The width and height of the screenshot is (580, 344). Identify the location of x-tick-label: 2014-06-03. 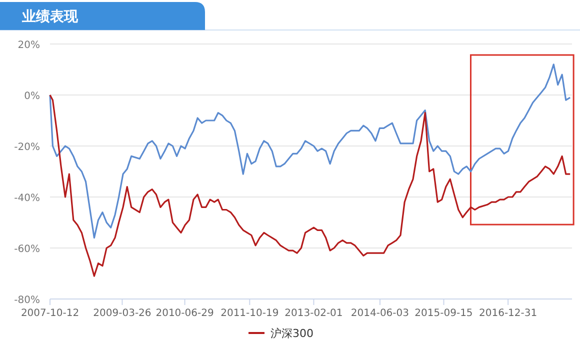
(380, 313).